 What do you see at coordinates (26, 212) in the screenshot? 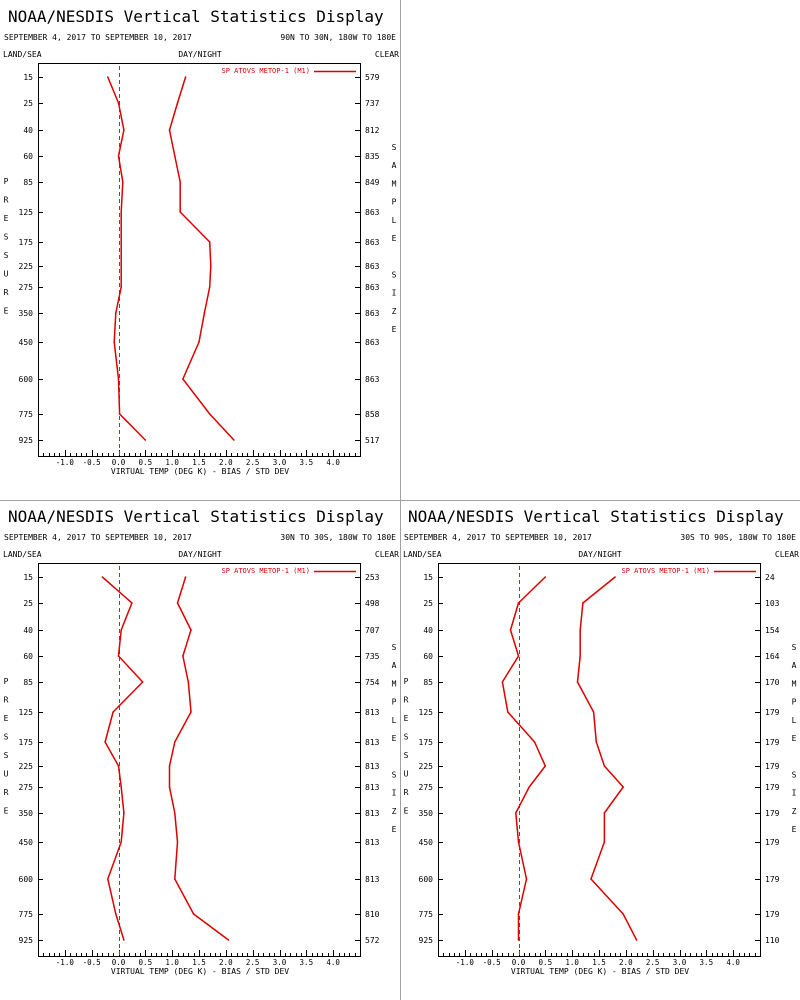
I see `pressure-level-label: 125` at bounding box center [26, 212].